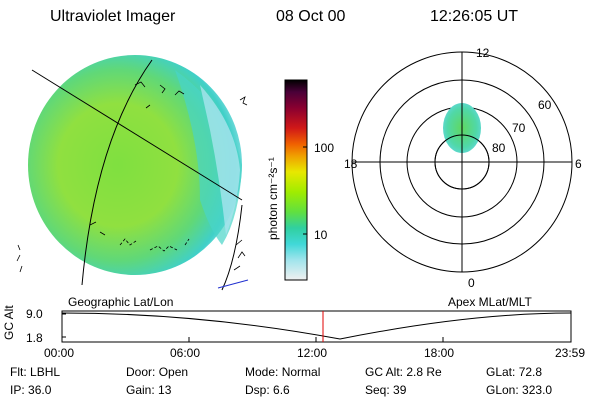 This screenshot has height=400, width=600. Describe the element at coordinates (324, 148) in the screenshot. I see `colorbar-tick-100: 100` at that location.